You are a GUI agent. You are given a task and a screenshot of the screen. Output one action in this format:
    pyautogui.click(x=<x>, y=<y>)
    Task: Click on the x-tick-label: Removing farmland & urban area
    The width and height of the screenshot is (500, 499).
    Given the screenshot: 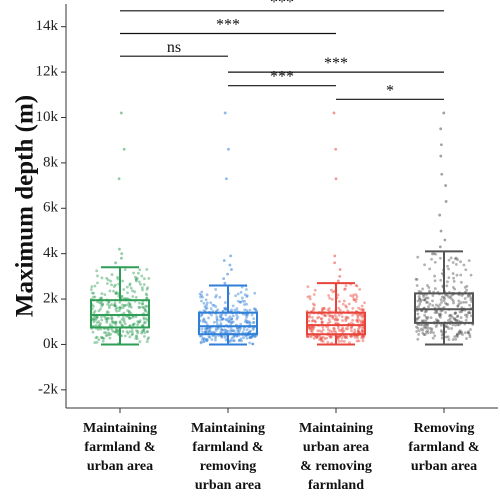 What is the action you would take?
    pyautogui.click(x=444, y=441)
    